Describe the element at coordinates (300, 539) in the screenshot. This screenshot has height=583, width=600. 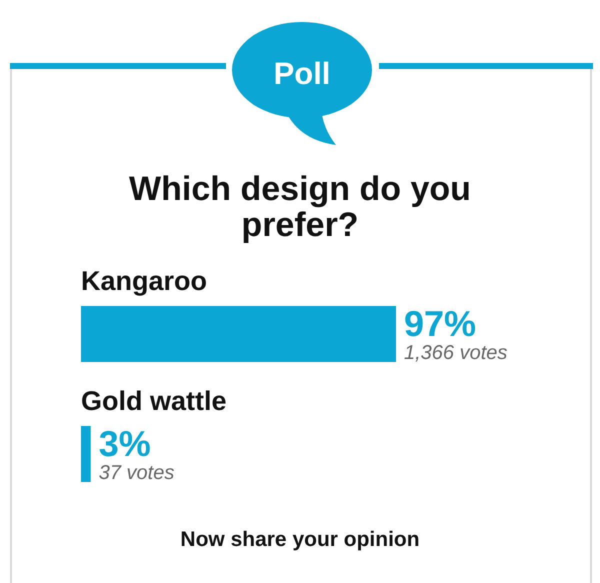
I see `text: Now share your opinion` at that location.